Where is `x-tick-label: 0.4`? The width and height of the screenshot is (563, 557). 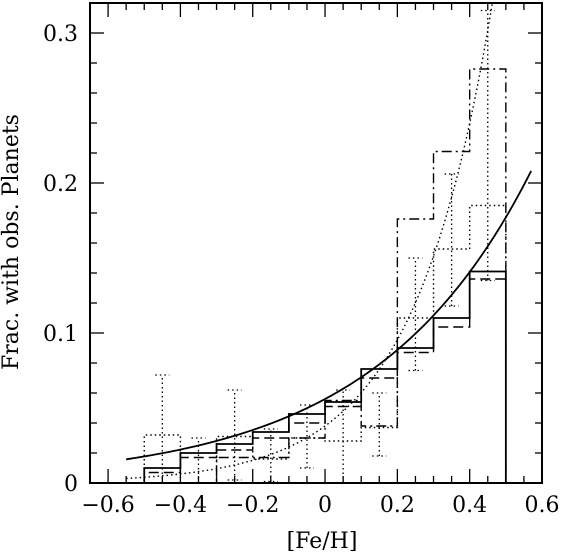 x-tick-label: 0.4 is located at coordinates (469, 505).